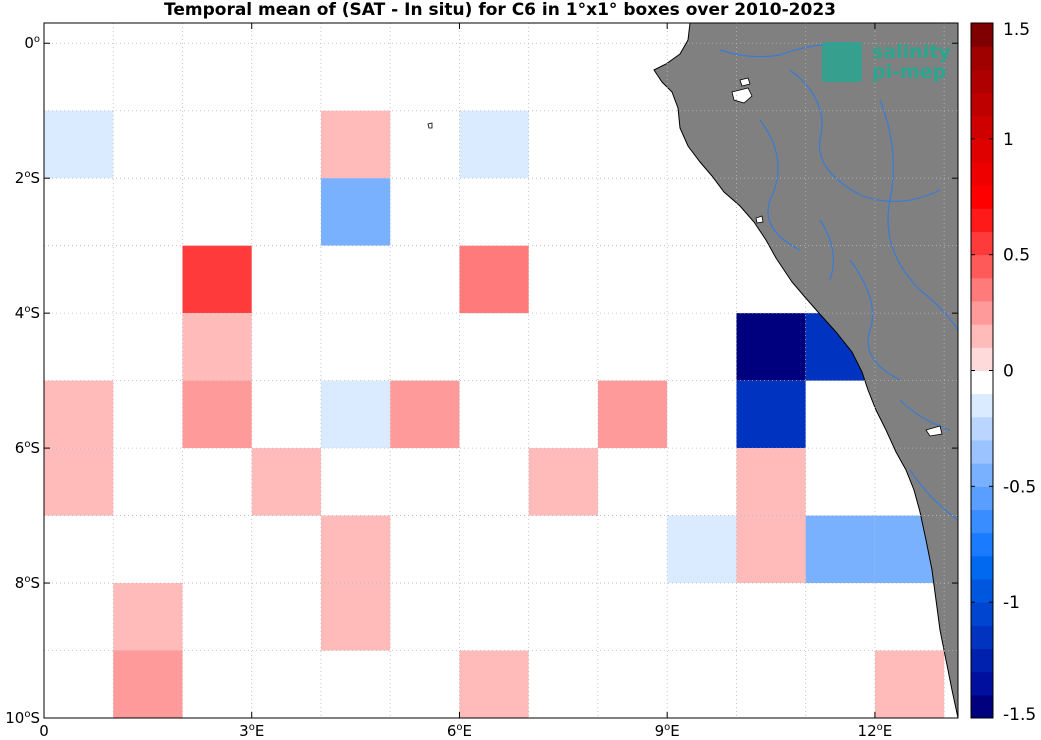 This screenshot has height=740, width=1041. I want to click on colorbar-tick-label: -1.5, so click(1019, 715).